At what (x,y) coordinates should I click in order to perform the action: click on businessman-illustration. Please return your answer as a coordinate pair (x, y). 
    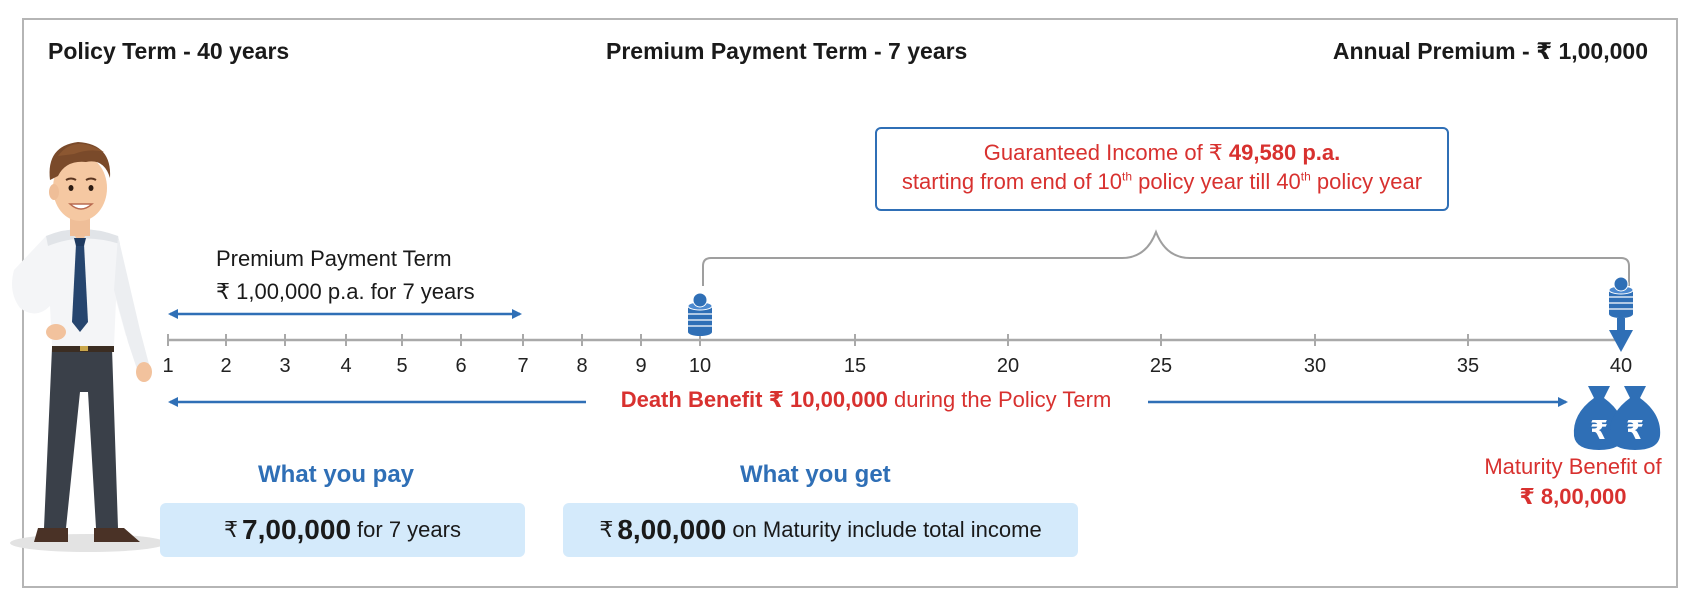
    Looking at the image, I should click on (88, 347).